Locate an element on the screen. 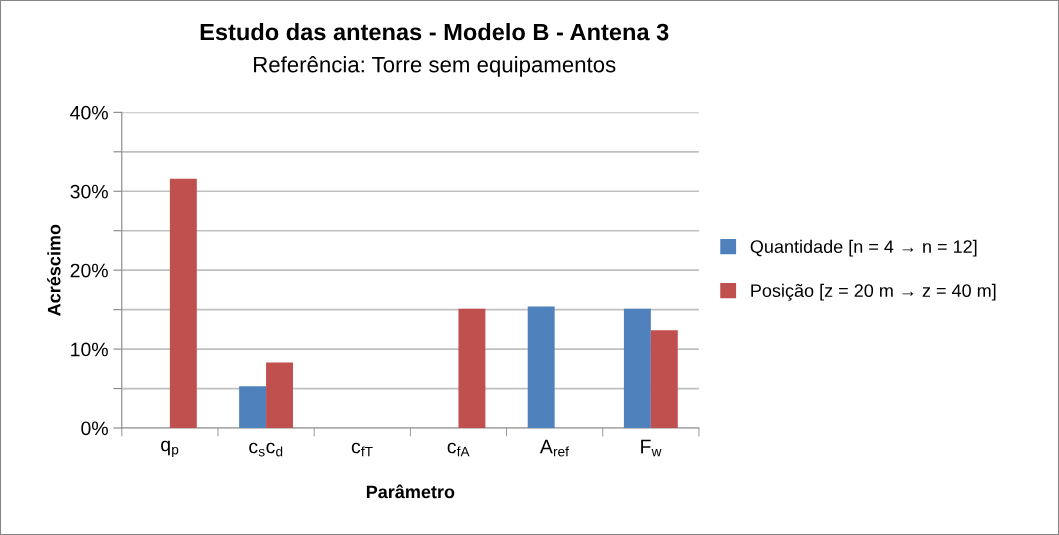 This screenshot has height=535, width=1059. chart-subtitle: Referência: Torre sem equipamentos is located at coordinates (435, 66).